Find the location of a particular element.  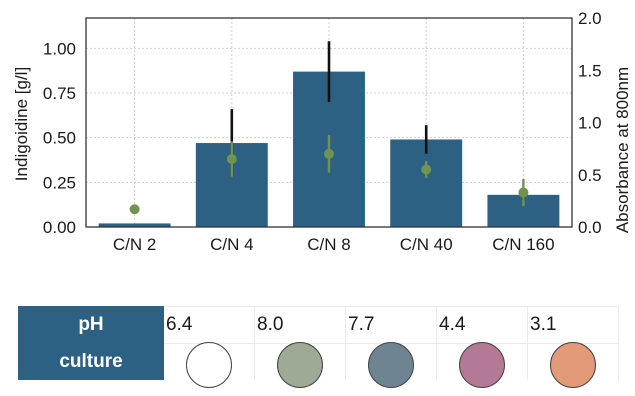

x-tick-label: C/N 8 is located at coordinates (328, 244).